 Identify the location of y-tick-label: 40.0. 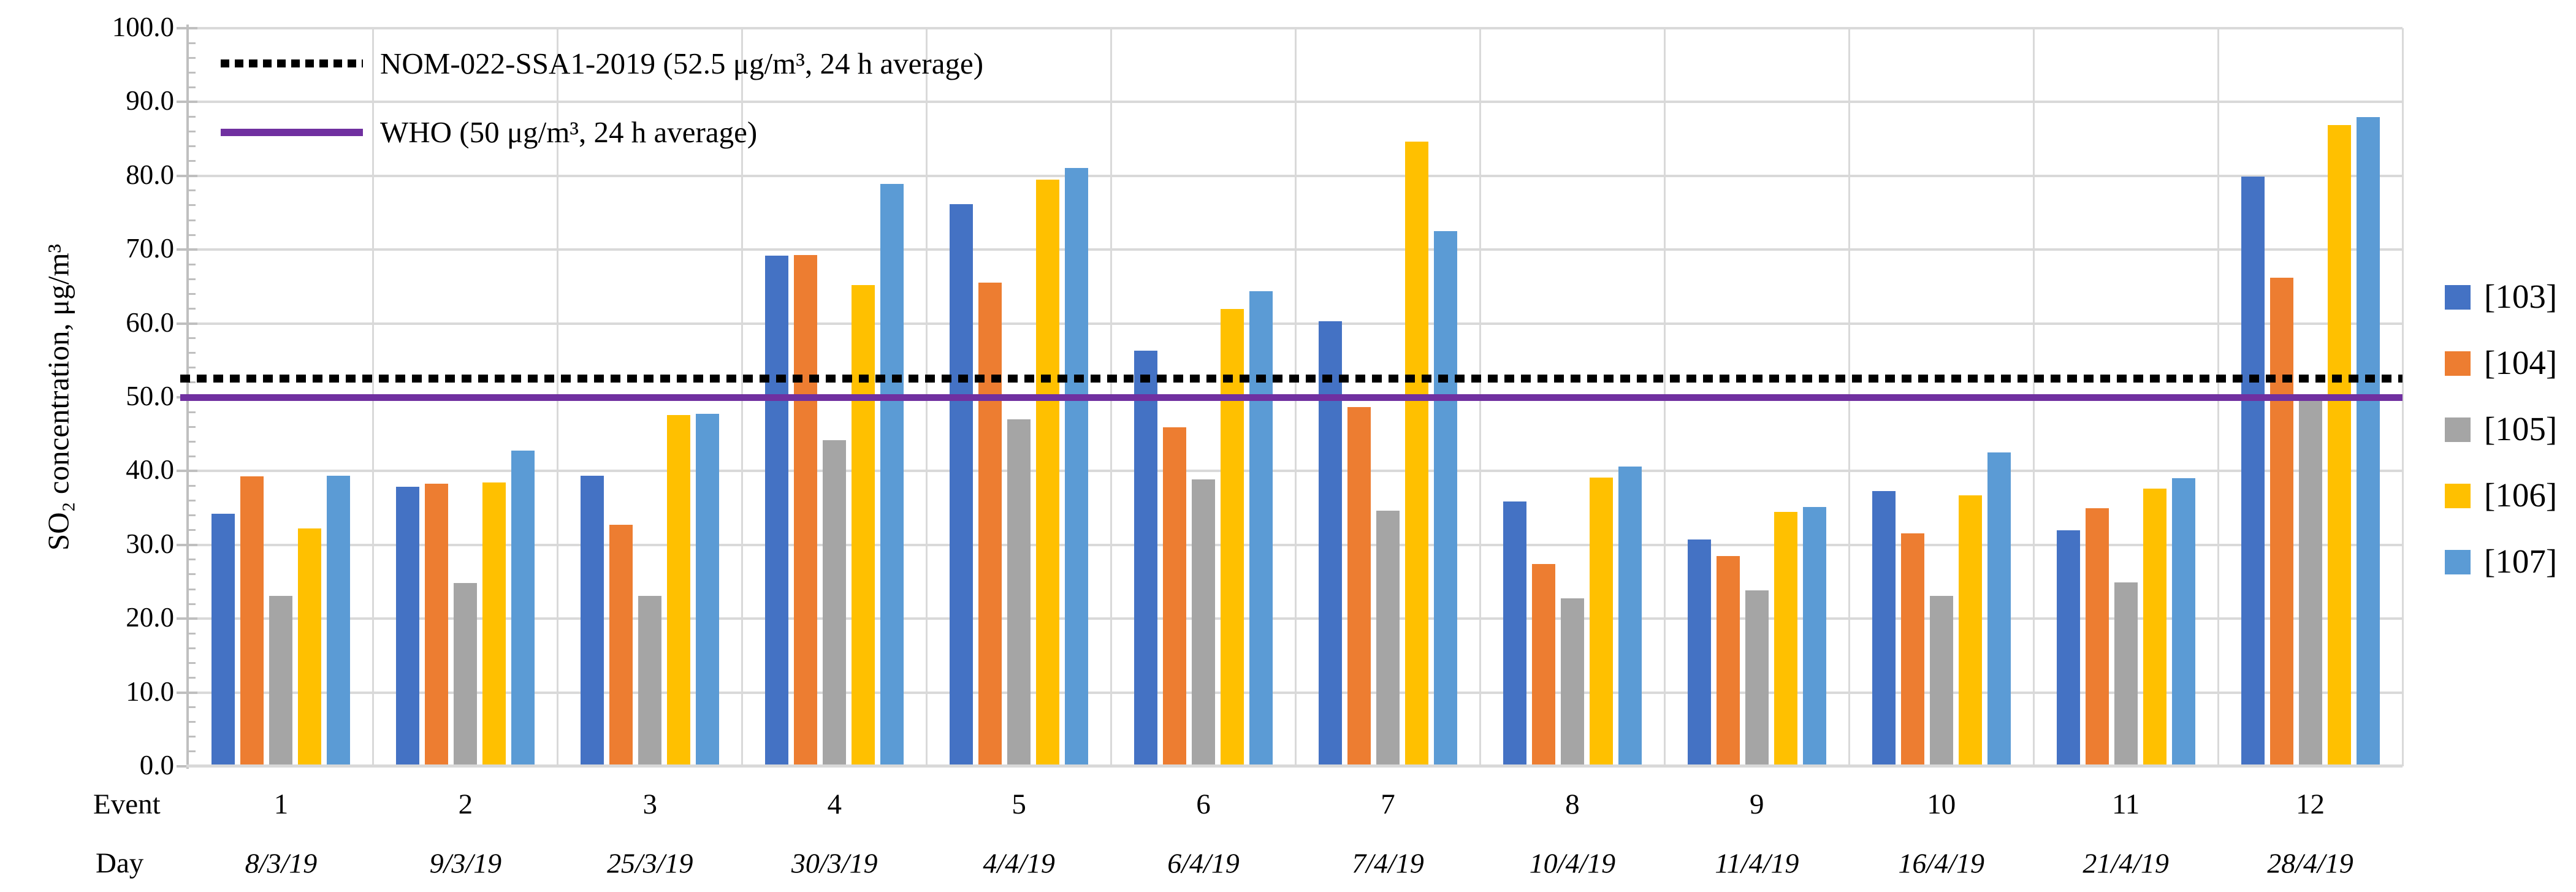
(150, 470).